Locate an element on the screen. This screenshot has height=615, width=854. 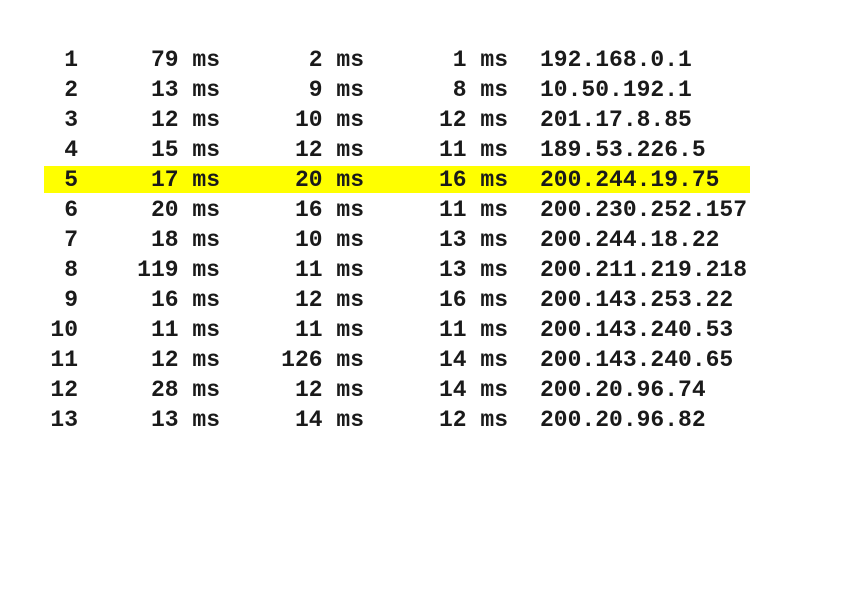
hop-row: 12 28 ms 12 ms 14 ms 200.20.96.74 is located at coordinates (434, 390).